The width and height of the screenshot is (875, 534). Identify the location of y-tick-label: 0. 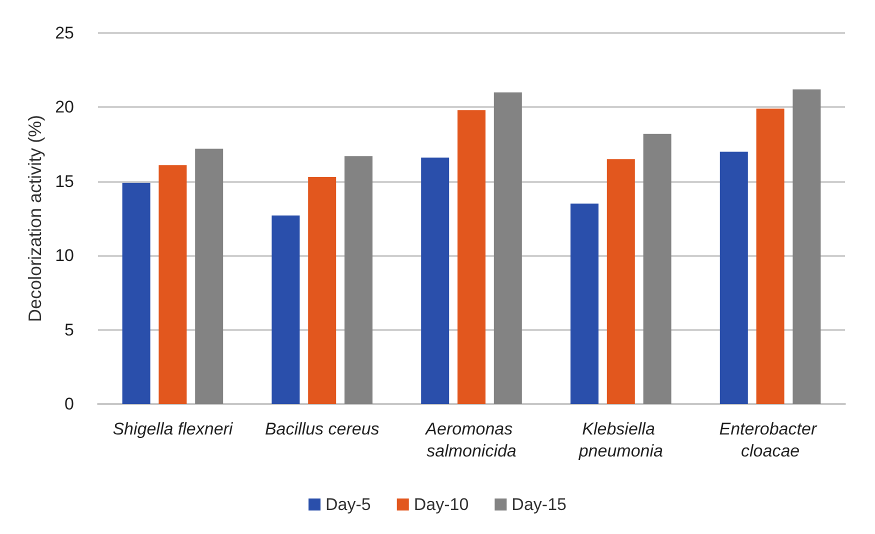
(69, 404).